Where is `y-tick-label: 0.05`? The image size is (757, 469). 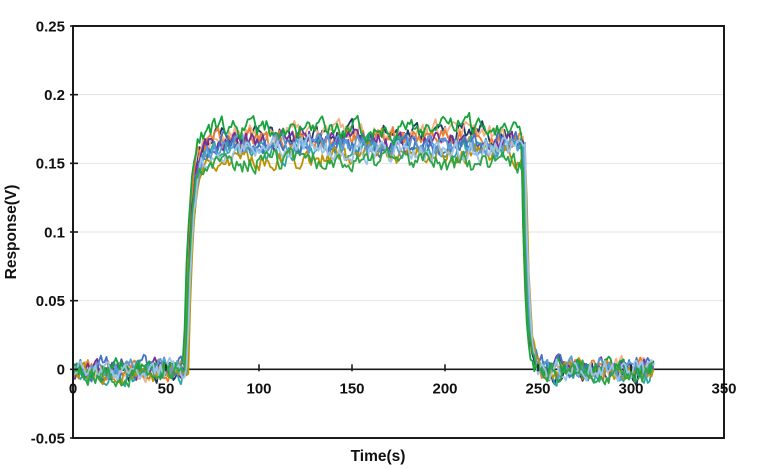
y-tick-label: 0.05 is located at coordinates (50, 301).